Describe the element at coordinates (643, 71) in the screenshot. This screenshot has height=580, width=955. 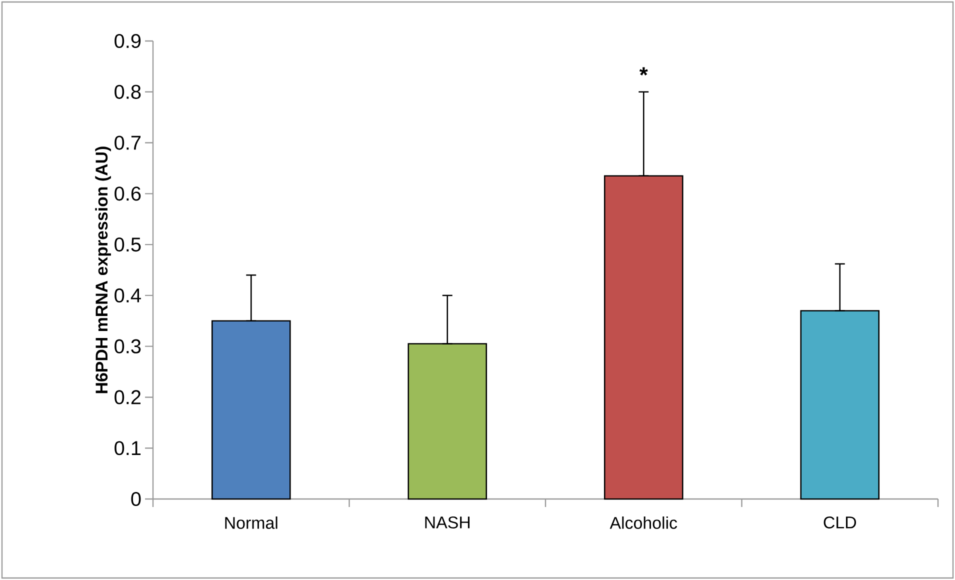
I see `annotation: *` at that location.